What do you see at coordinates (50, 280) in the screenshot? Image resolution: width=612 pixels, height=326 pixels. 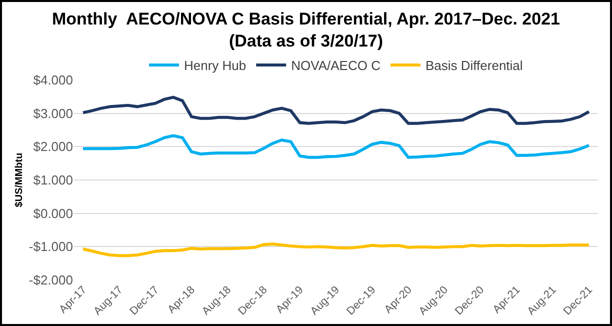 I see `y-tick-label: -$2.000` at bounding box center [50, 280].